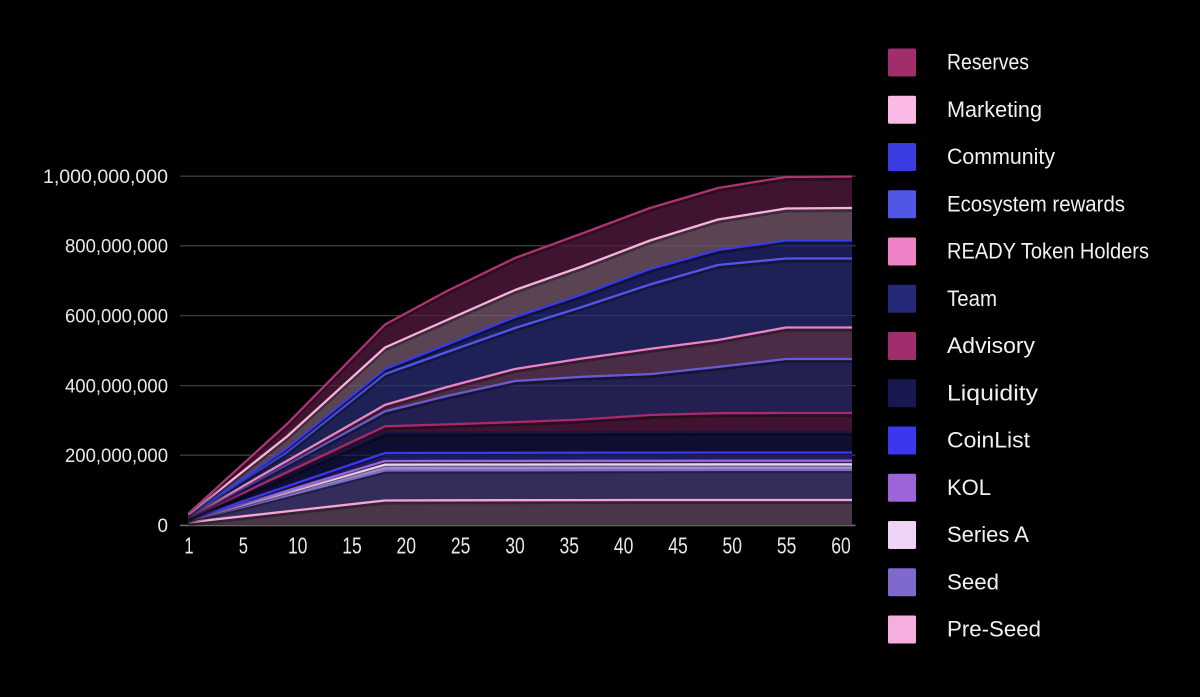  I want to click on svg-text: 1, so click(188, 546).